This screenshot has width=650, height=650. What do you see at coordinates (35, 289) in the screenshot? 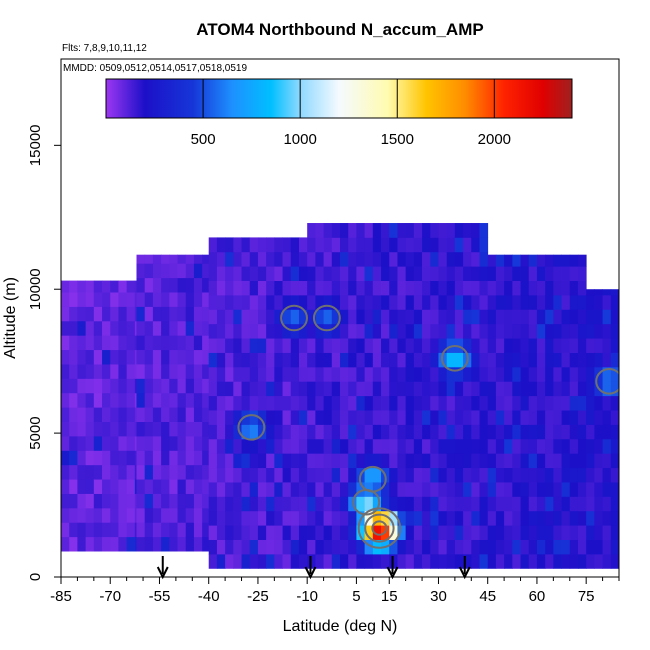
I see `y-tick-label: 10000` at bounding box center [35, 289].